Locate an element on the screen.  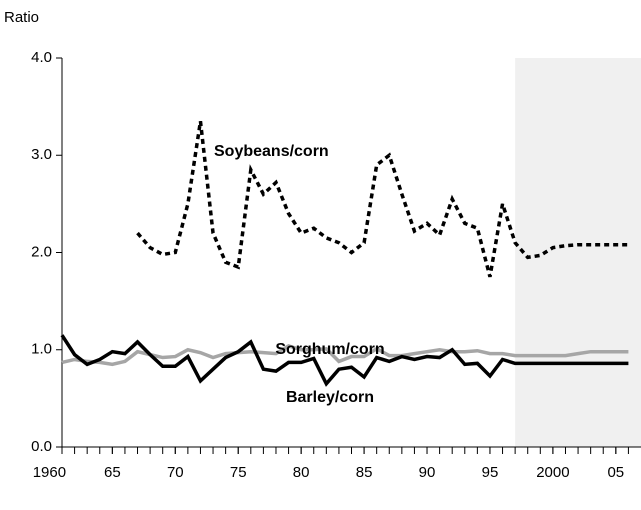
y-tick-label: 0.0 is located at coordinates (41, 446).